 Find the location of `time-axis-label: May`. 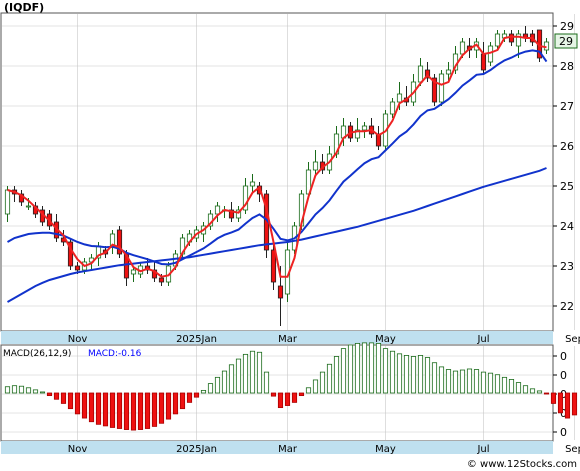

time-axis-label: May is located at coordinates (385, 339).